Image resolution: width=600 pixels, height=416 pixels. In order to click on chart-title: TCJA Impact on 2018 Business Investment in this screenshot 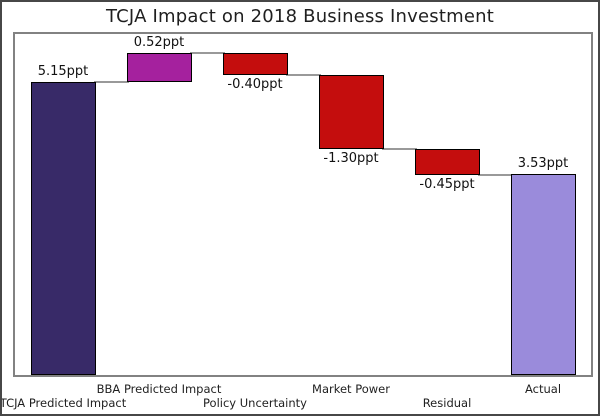, I will do `click(300, 16)`.